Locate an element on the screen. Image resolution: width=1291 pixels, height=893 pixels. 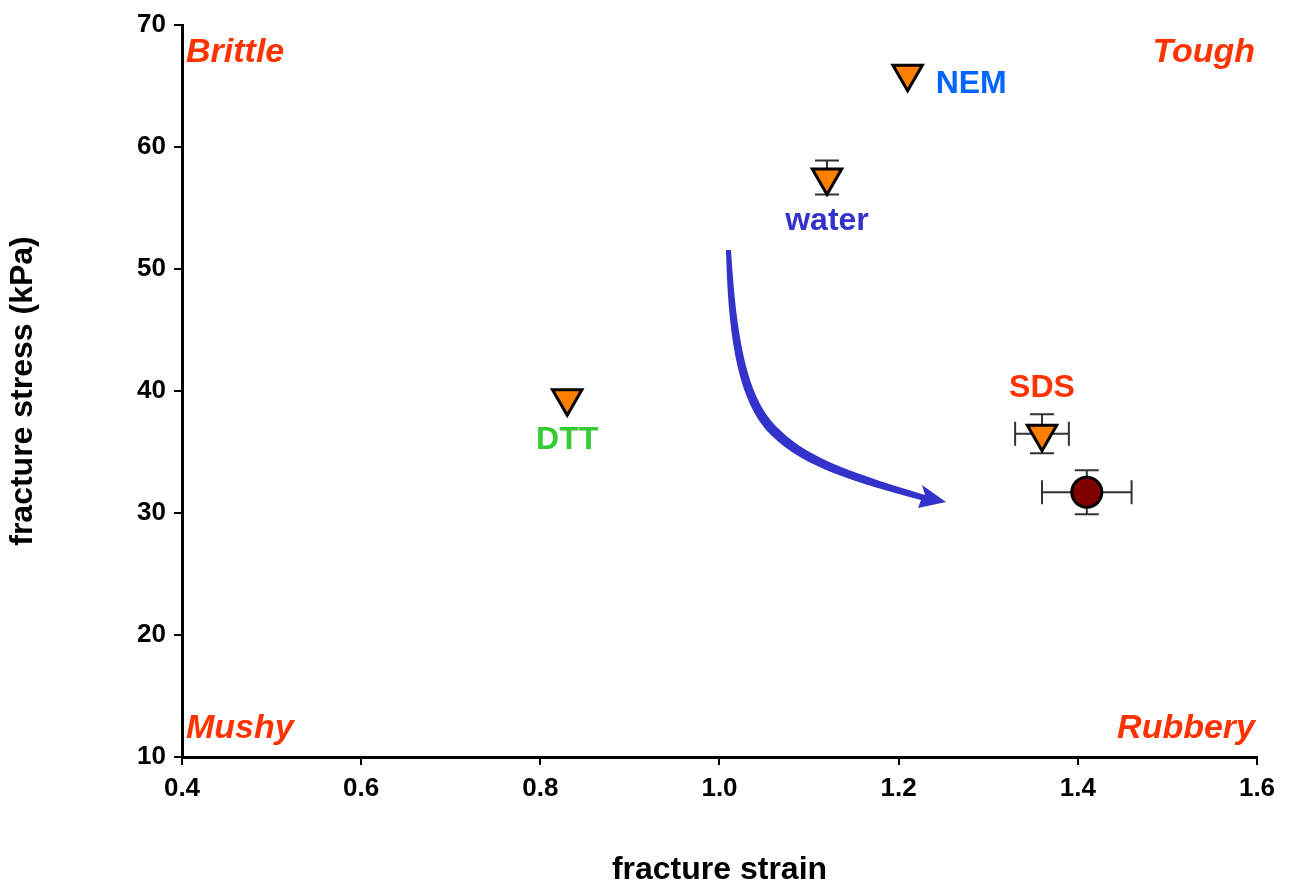
x-tick-label: 0.6 is located at coordinates (361, 786).